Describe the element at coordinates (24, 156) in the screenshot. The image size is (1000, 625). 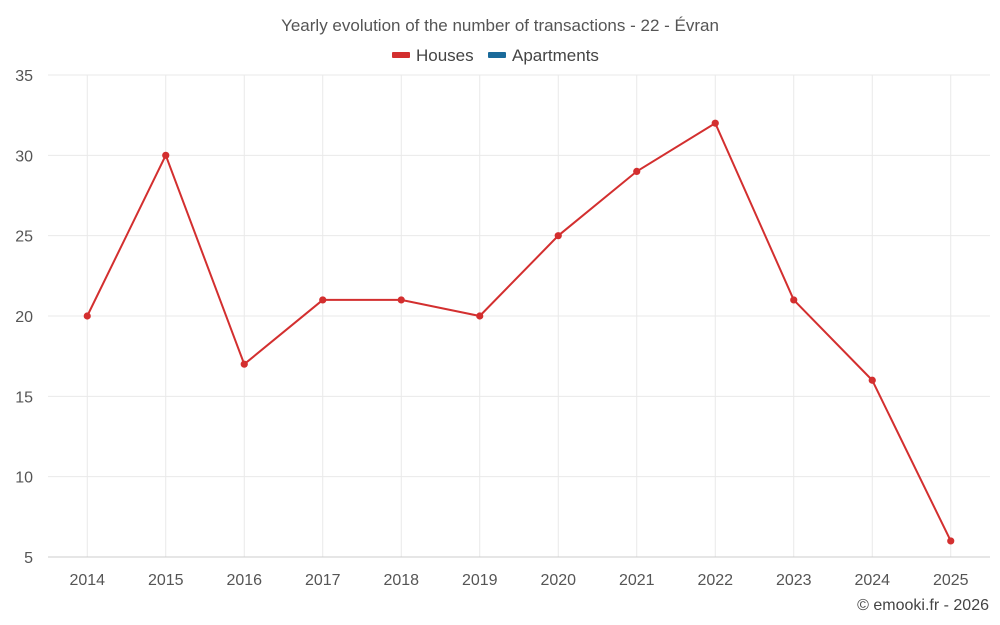
I see `y-tick-label: 30` at that location.